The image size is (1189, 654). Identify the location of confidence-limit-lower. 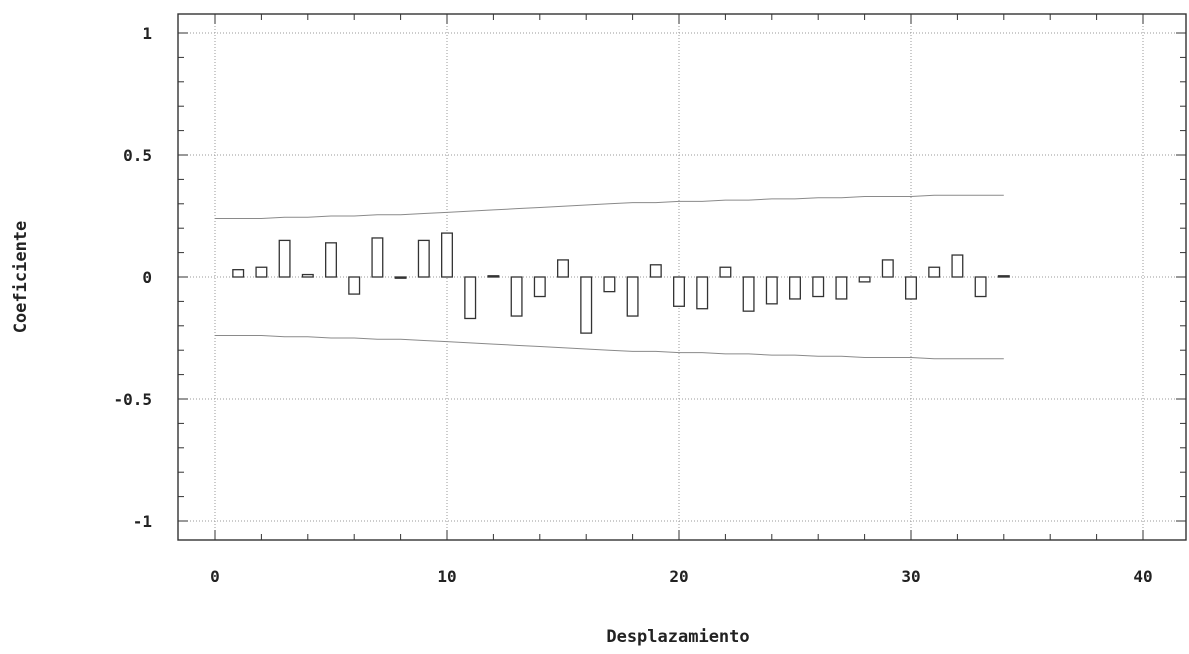
(609, 347).